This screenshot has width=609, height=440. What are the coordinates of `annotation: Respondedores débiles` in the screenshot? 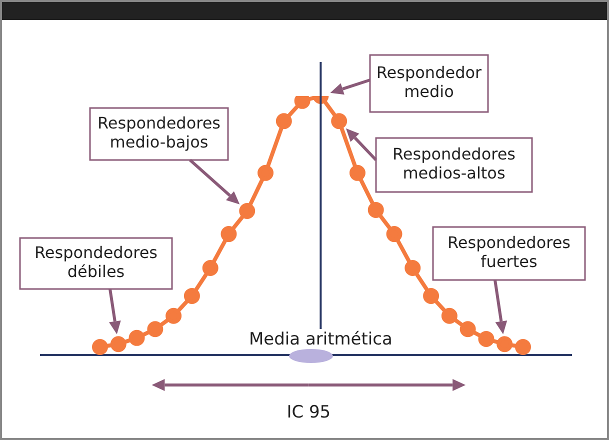 It's located at (96, 262).